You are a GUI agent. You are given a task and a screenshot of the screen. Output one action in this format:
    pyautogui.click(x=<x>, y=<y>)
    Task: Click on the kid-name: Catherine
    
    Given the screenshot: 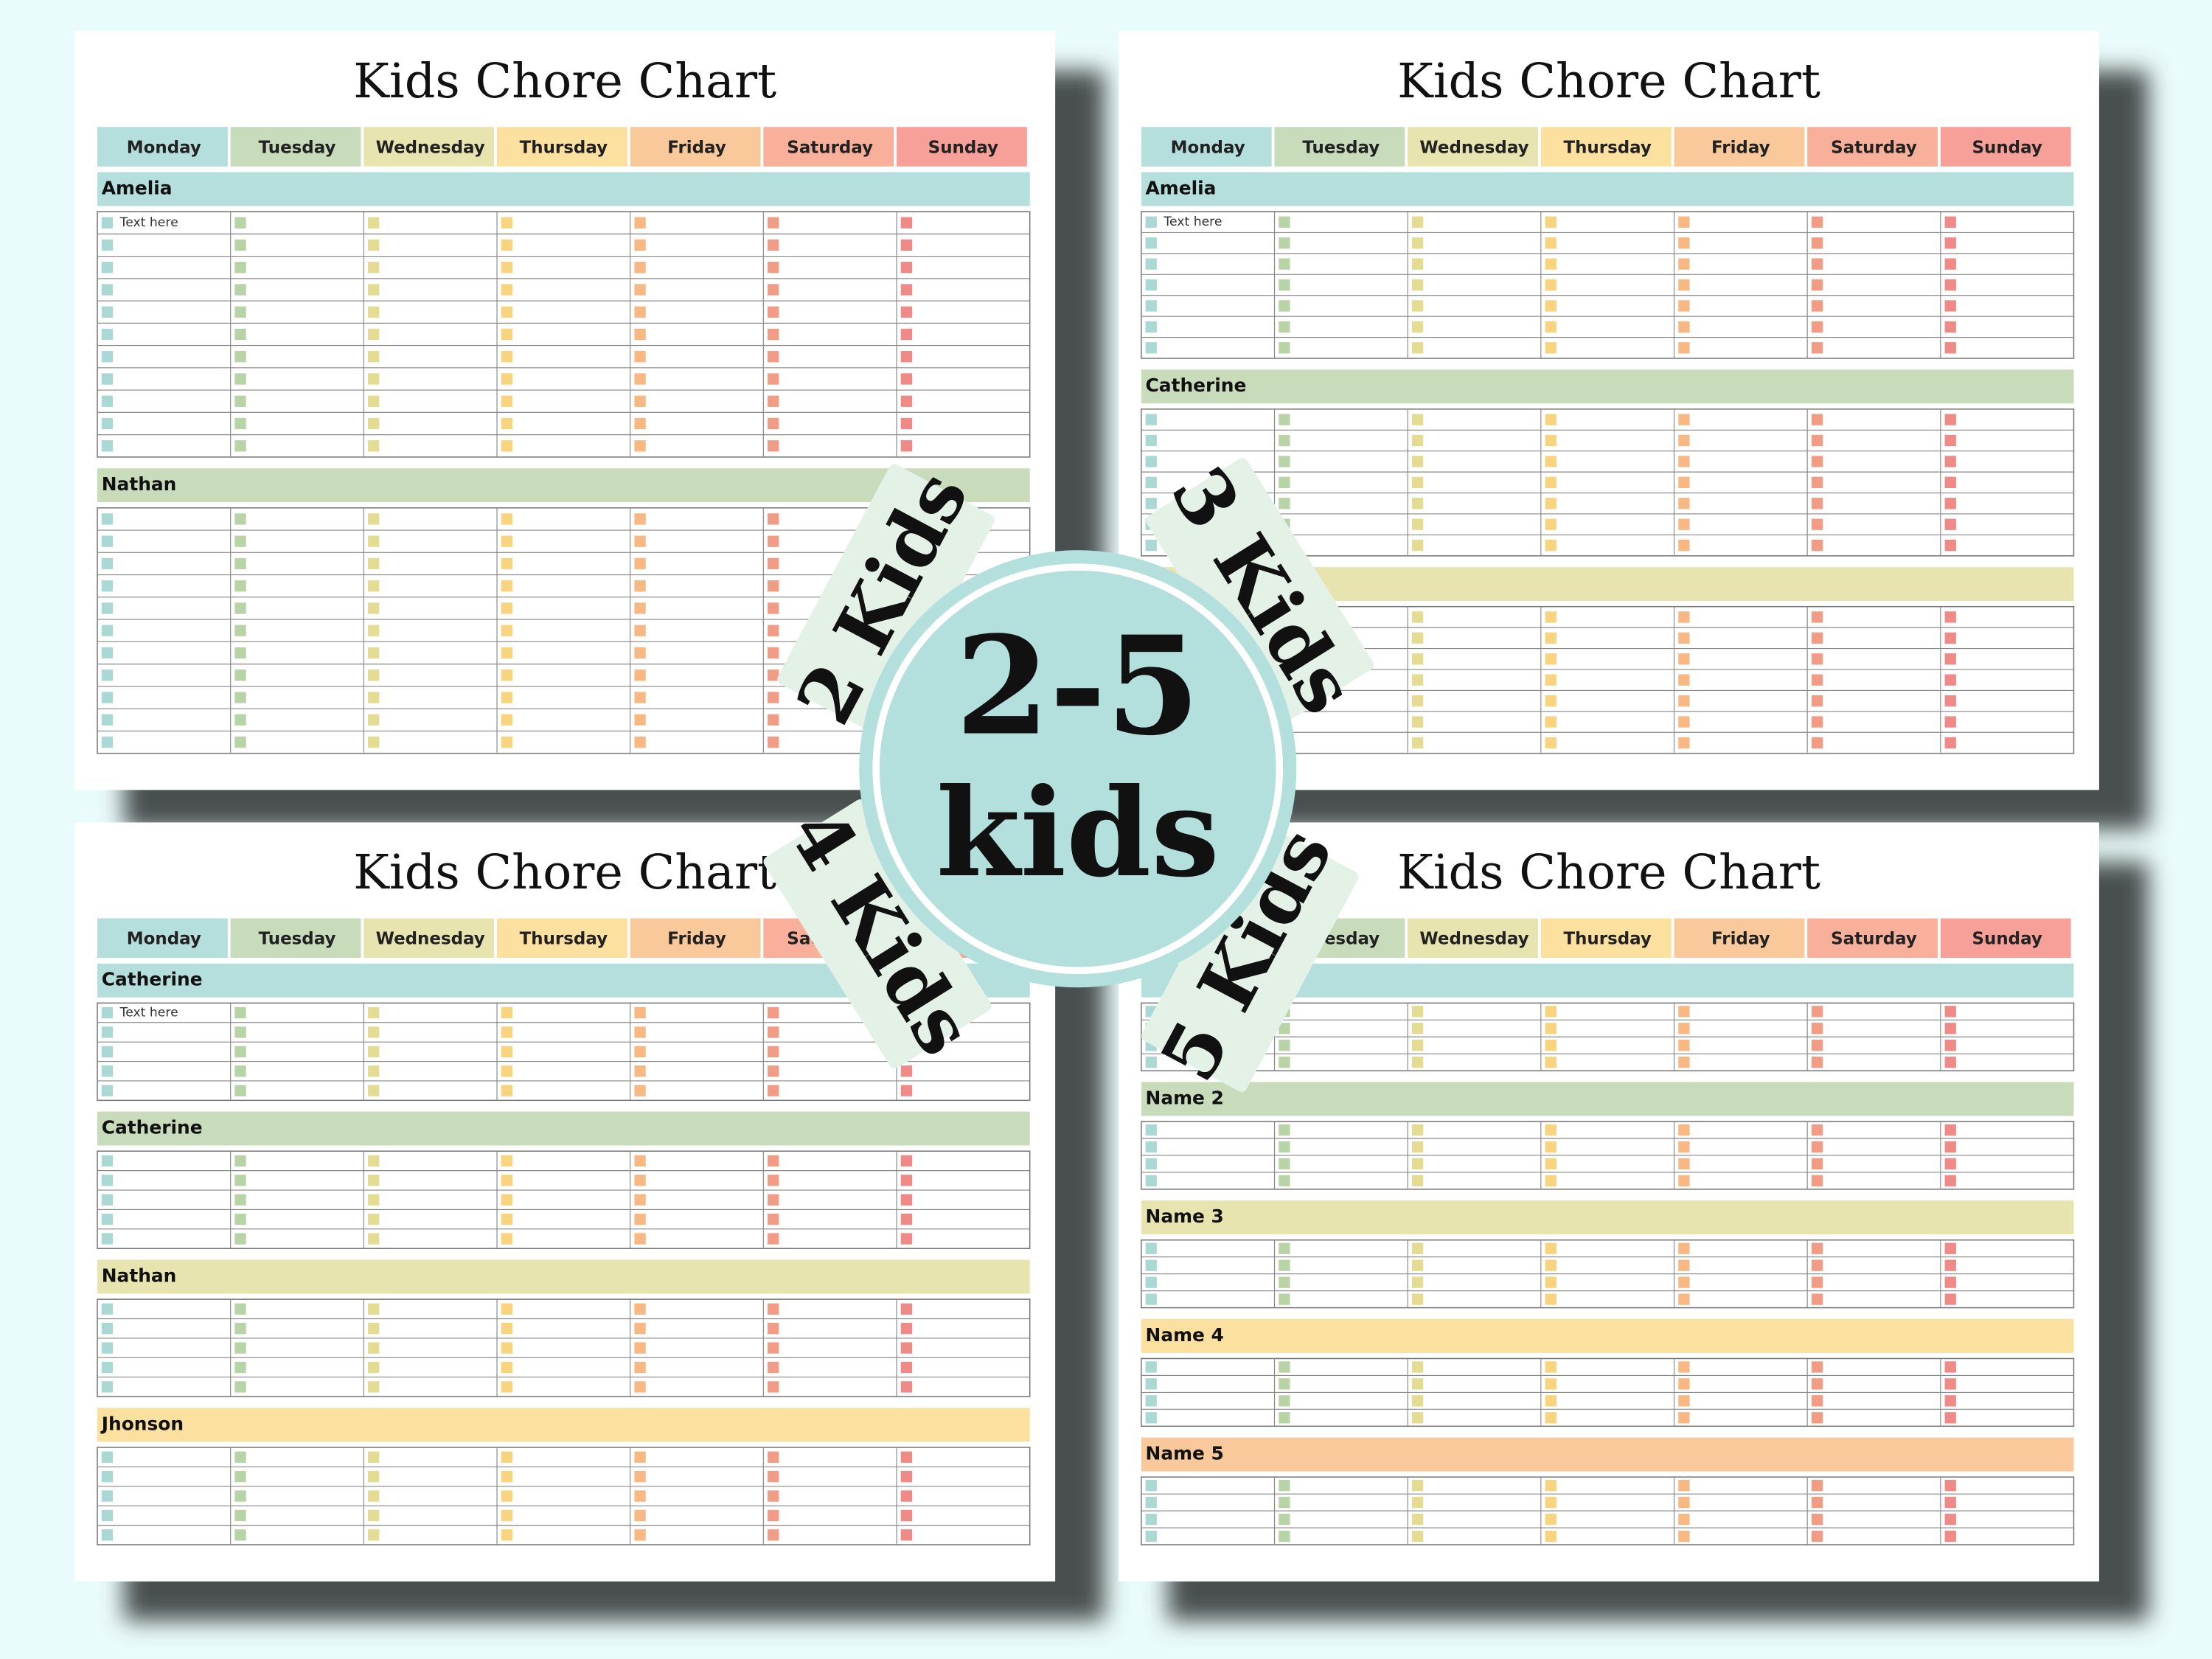 What is the action you would take?
    pyautogui.click(x=1196, y=385)
    